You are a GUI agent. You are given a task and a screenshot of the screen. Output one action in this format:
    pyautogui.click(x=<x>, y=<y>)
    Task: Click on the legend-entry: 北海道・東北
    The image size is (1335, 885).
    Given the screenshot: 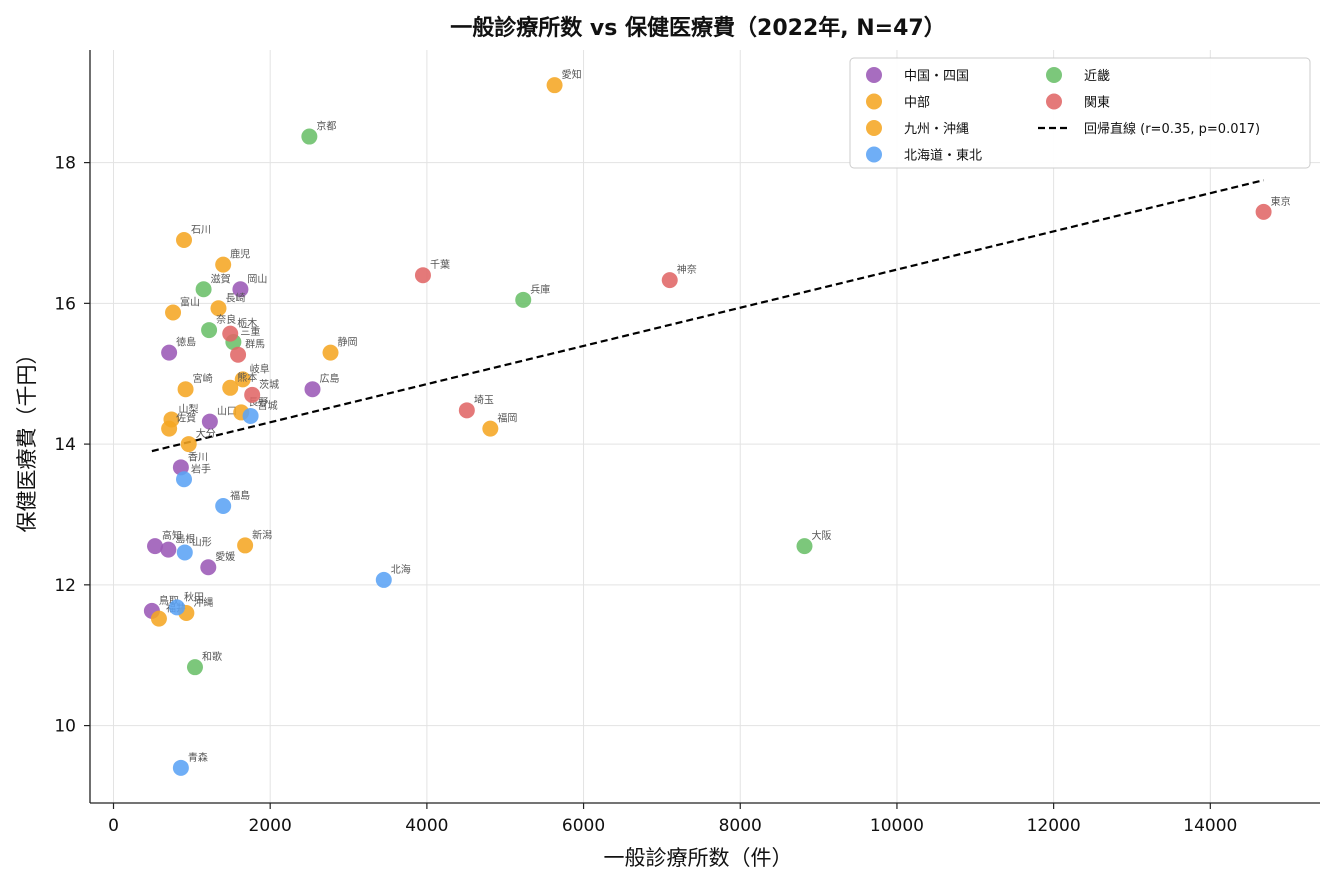 What is the action you would take?
    pyautogui.click(x=943, y=156)
    